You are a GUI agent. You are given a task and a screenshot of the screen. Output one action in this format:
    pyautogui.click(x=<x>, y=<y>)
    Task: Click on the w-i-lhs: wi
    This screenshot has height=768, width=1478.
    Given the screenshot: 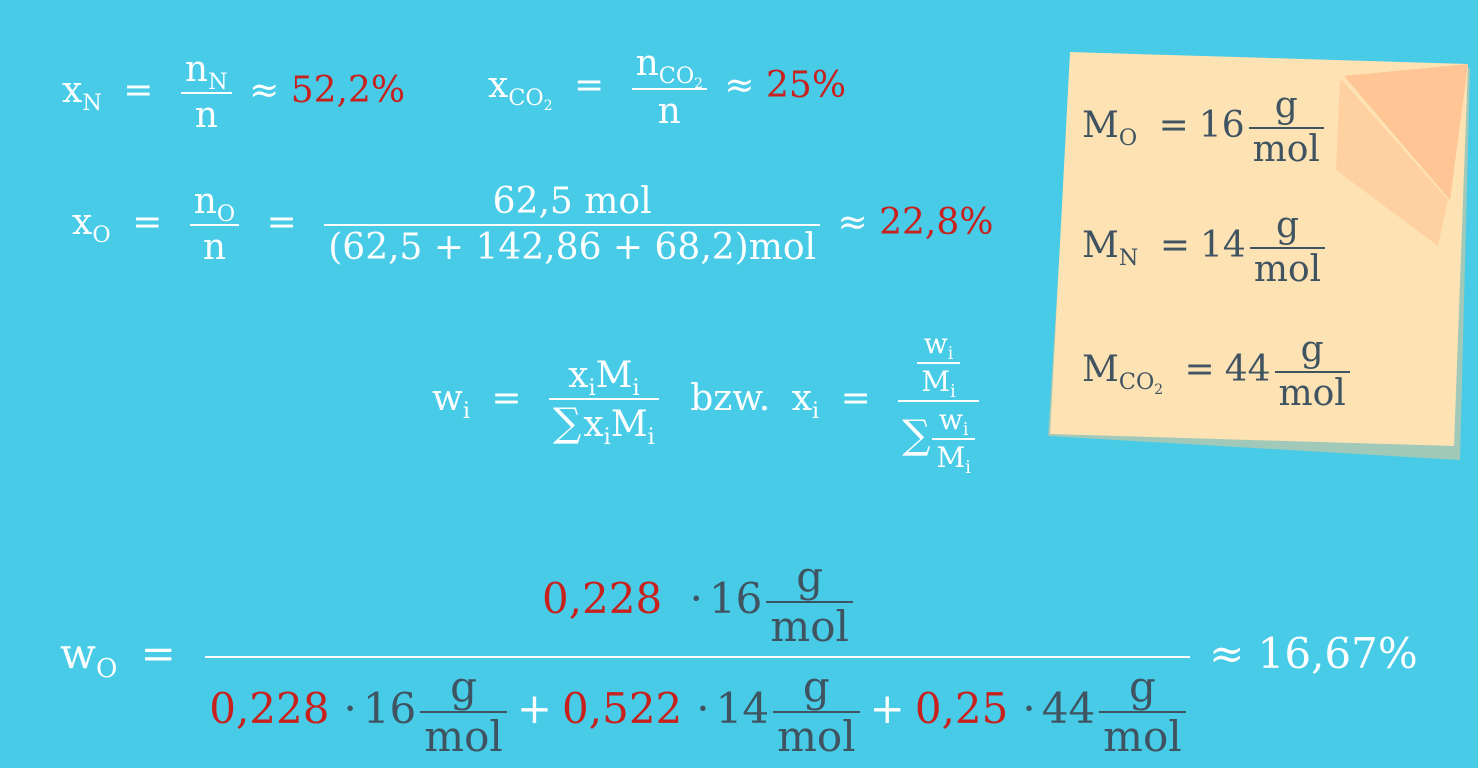 What is the action you would take?
    pyautogui.click(x=451, y=401)
    